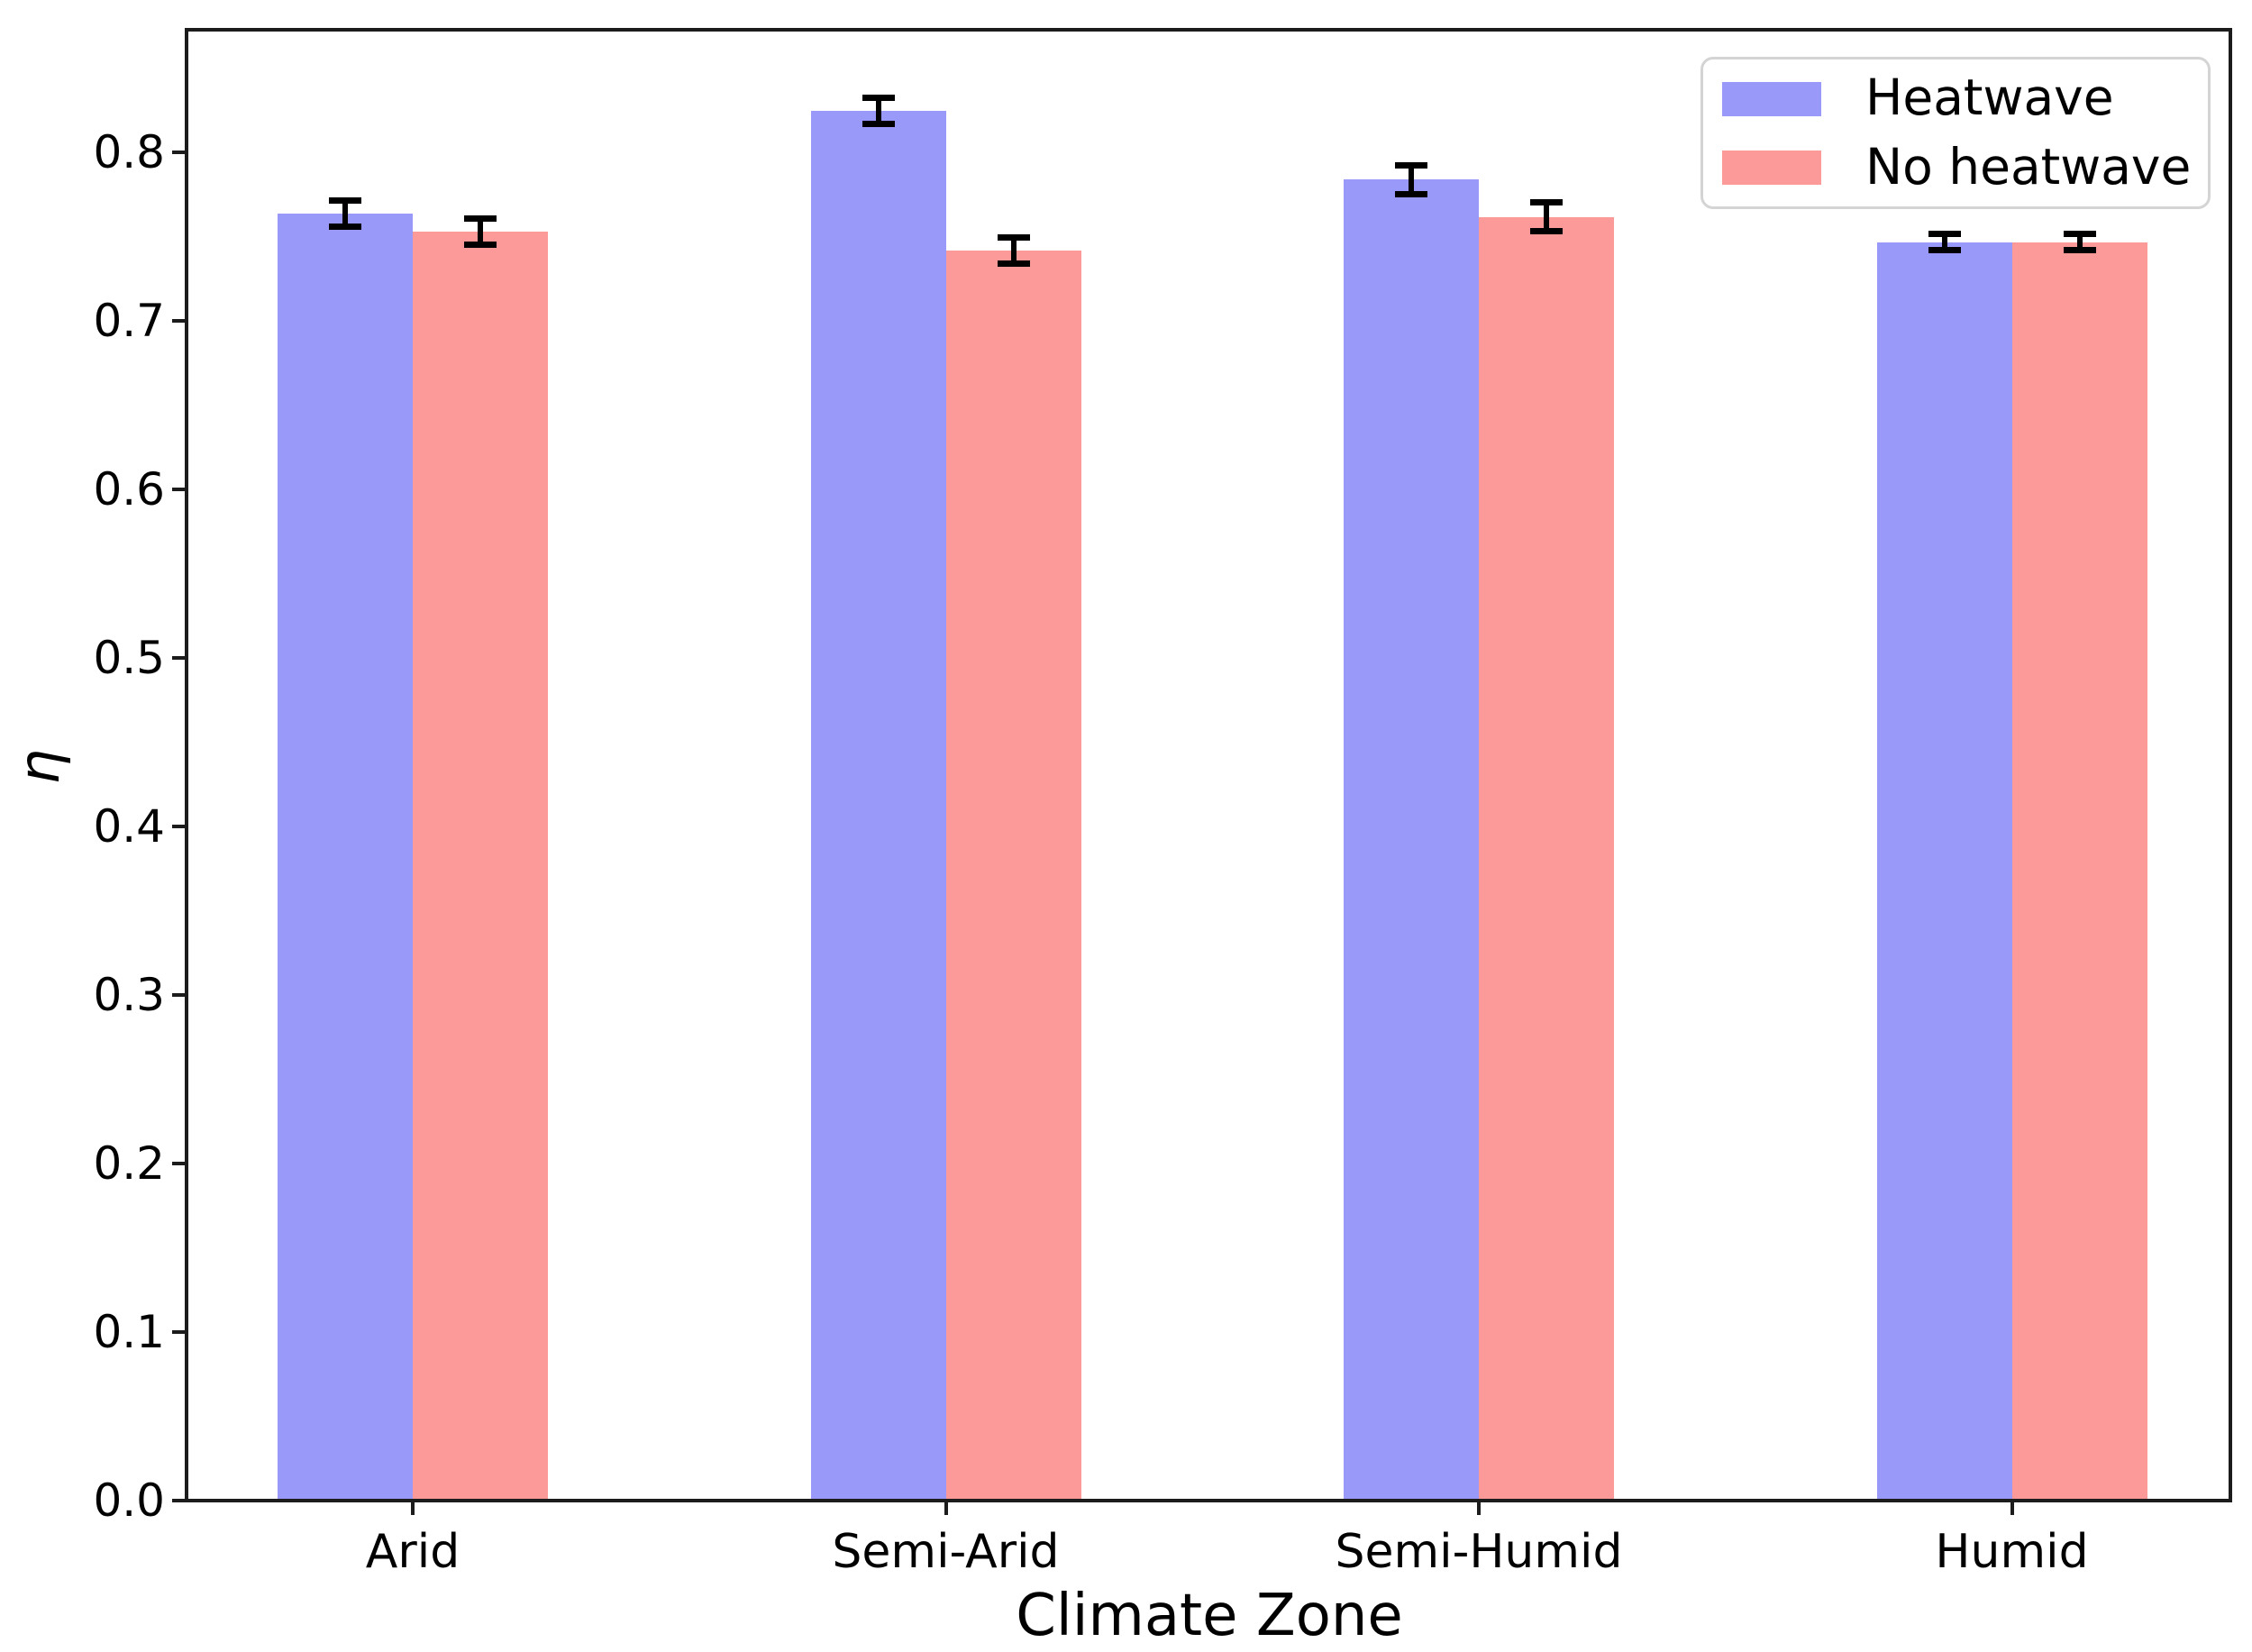 This screenshot has height=1652, width=2252. I want to click on error-bar-cap-top-no-heatwave-humid, so click(2079, 235).